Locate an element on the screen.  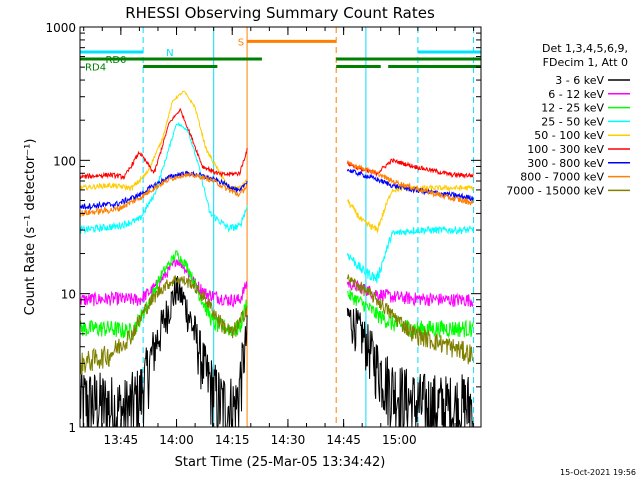
x-tick-label: 14:15 is located at coordinates (232, 440).